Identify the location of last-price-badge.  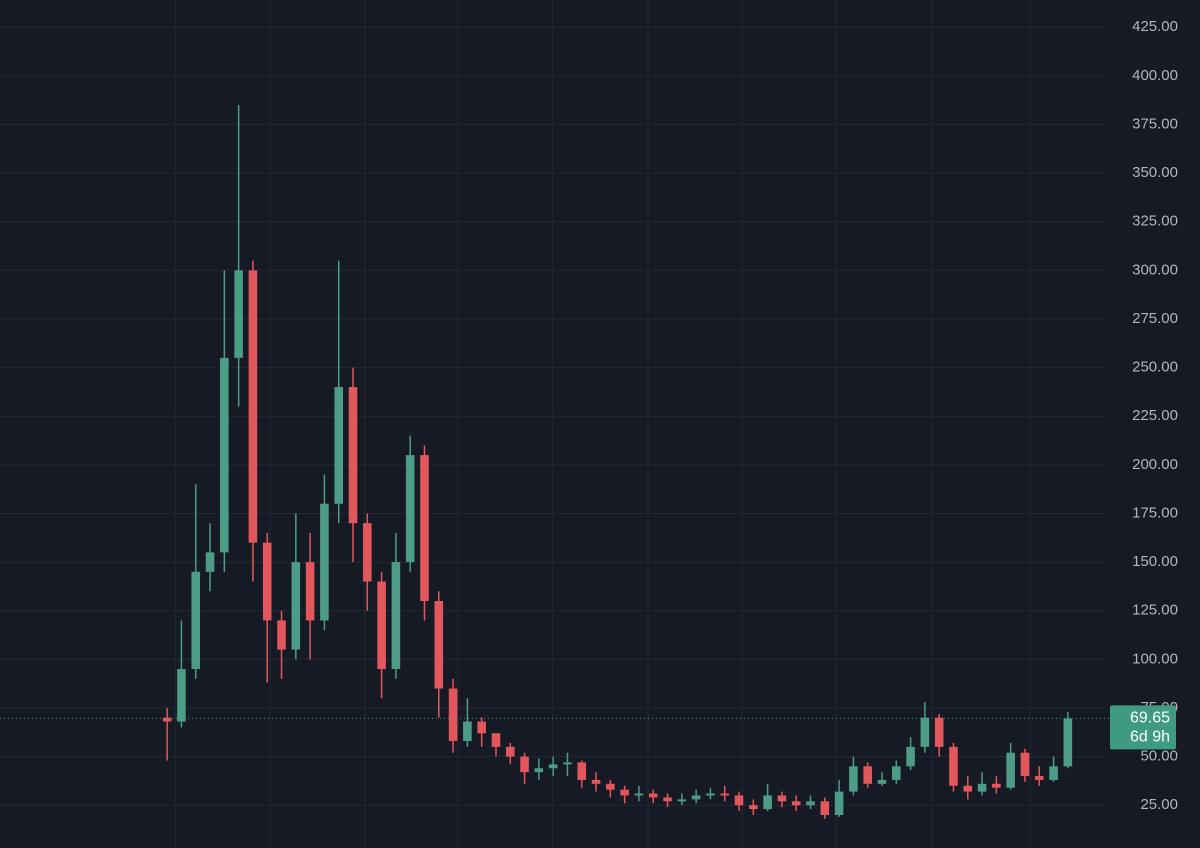
(1143, 727).